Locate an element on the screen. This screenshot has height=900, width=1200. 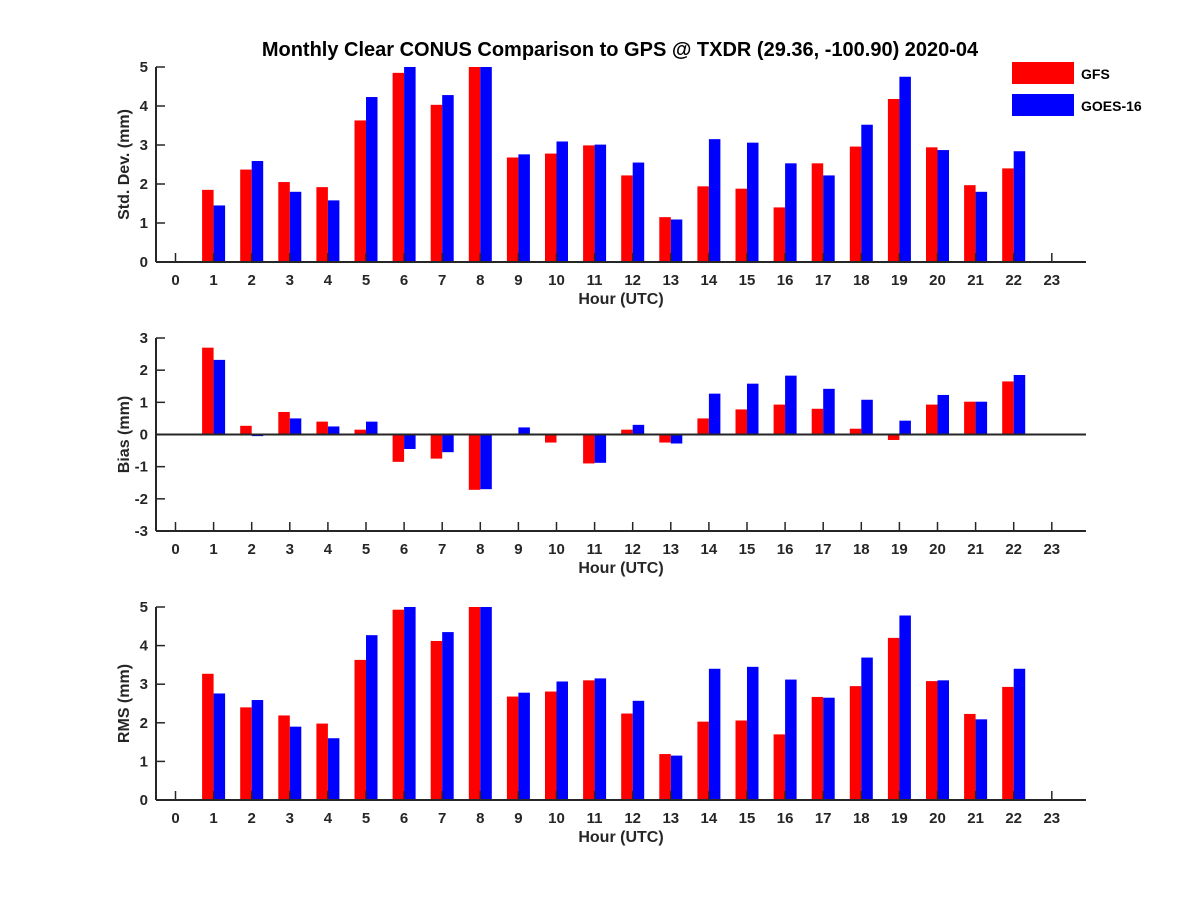
x-tick-label-rms-12: 12 is located at coordinates (632, 818).